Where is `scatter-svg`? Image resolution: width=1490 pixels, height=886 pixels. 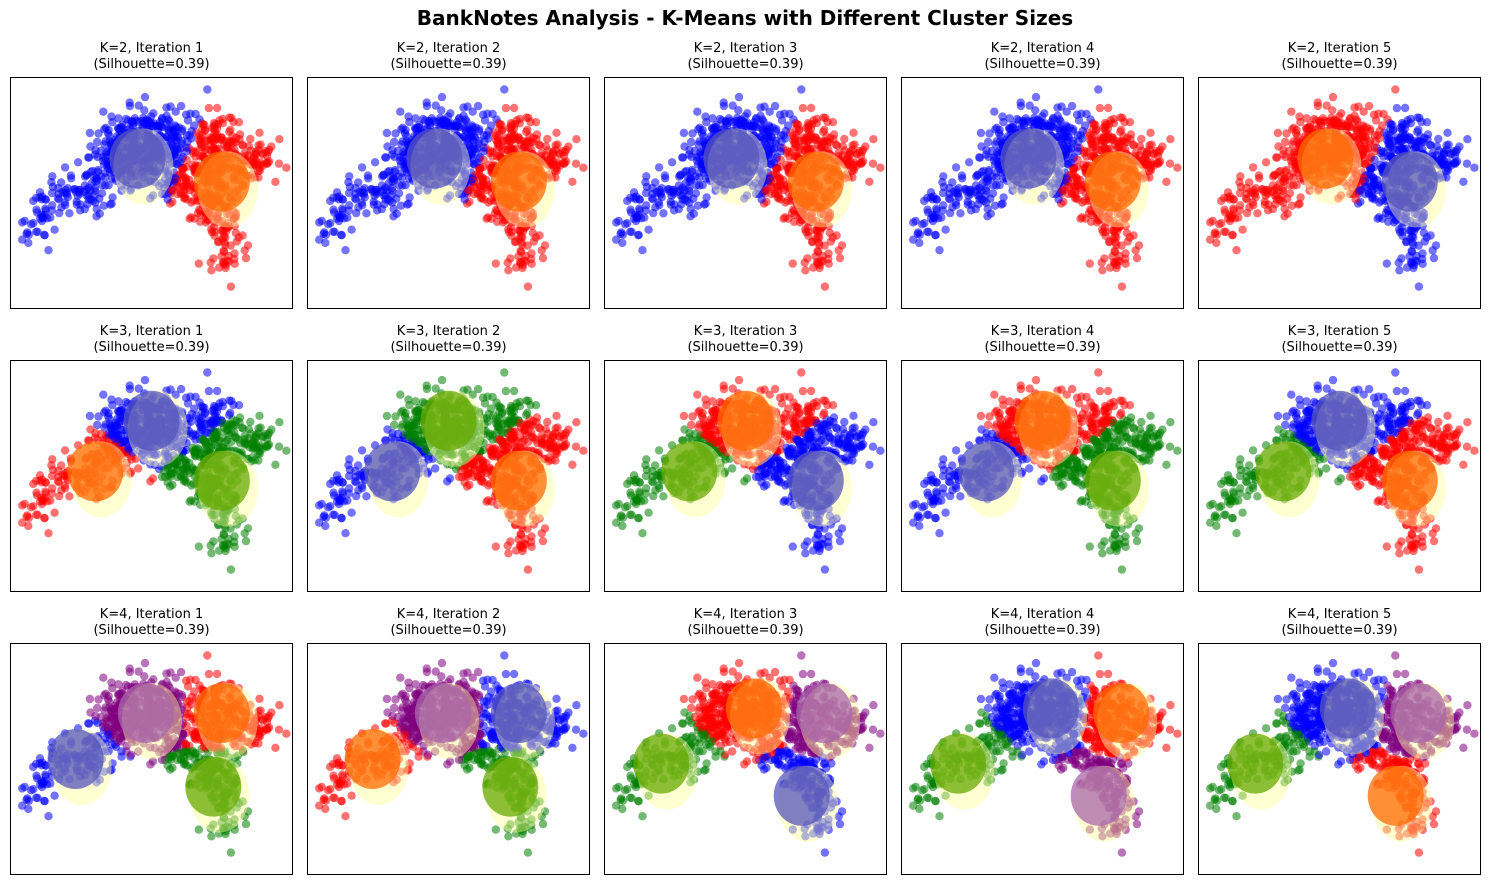 scatter-svg is located at coordinates (1045, 188).